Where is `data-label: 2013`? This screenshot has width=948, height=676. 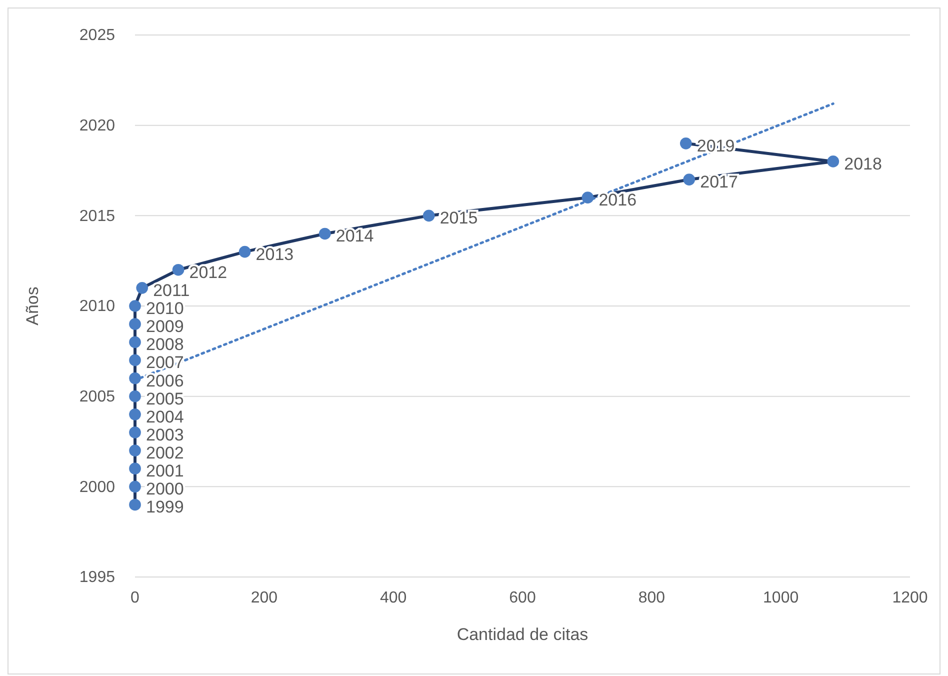 data-label: 2013 is located at coordinates (275, 254).